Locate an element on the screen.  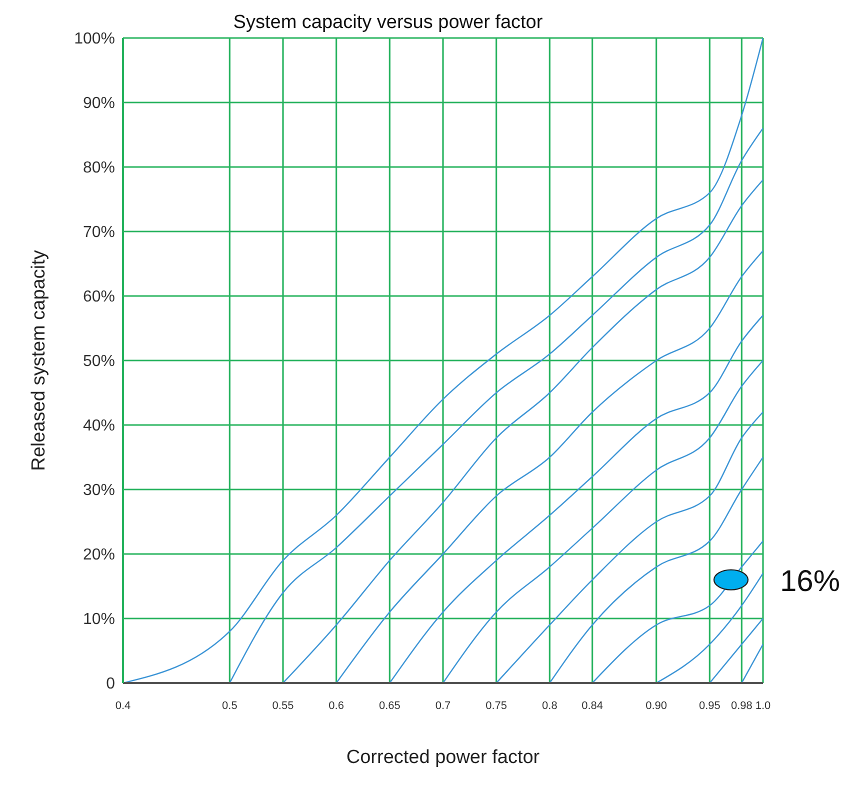
y-tick-label: 10% is located at coordinates (98, 619).